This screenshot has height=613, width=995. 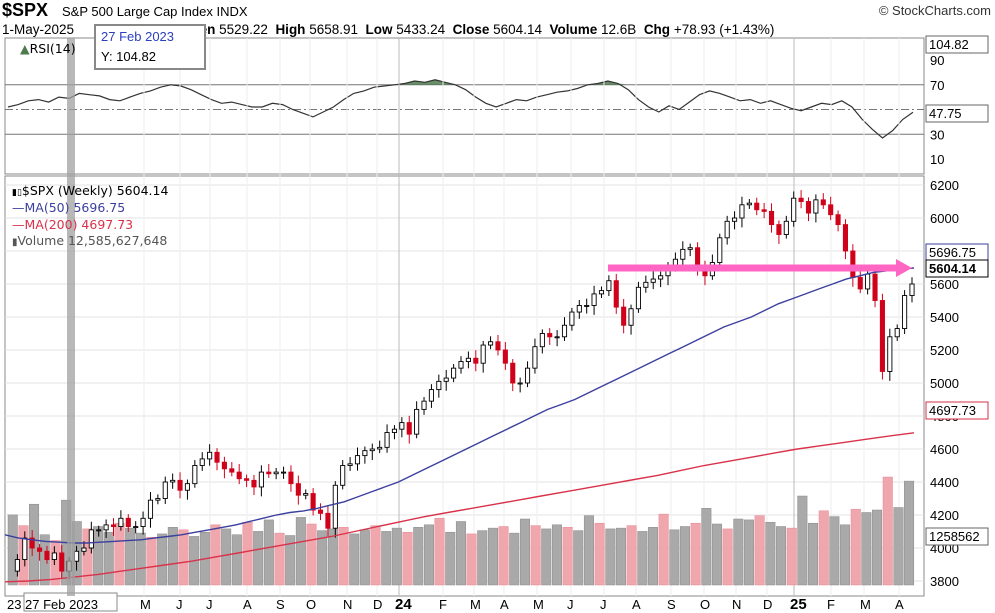 I want to click on symbol-title: $SPX, so click(x=25, y=10).